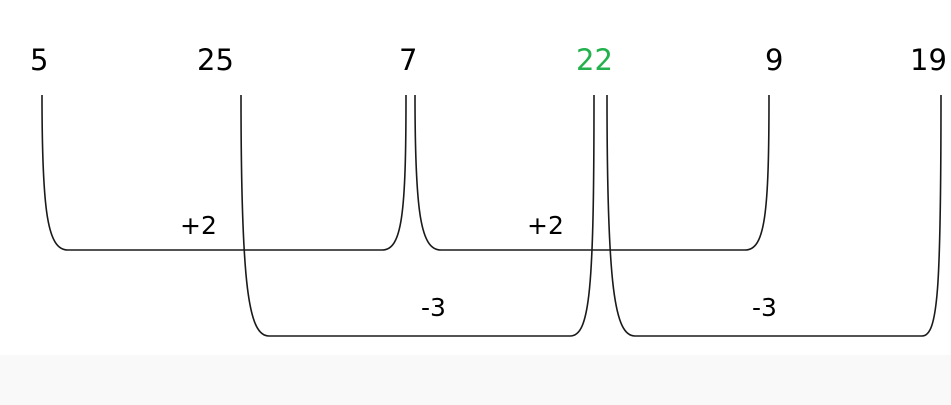  What do you see at coordinates (198, 225) in the screenshot?
I see `difference-label-5-to-7: +2` at bounding box center [198, 225].